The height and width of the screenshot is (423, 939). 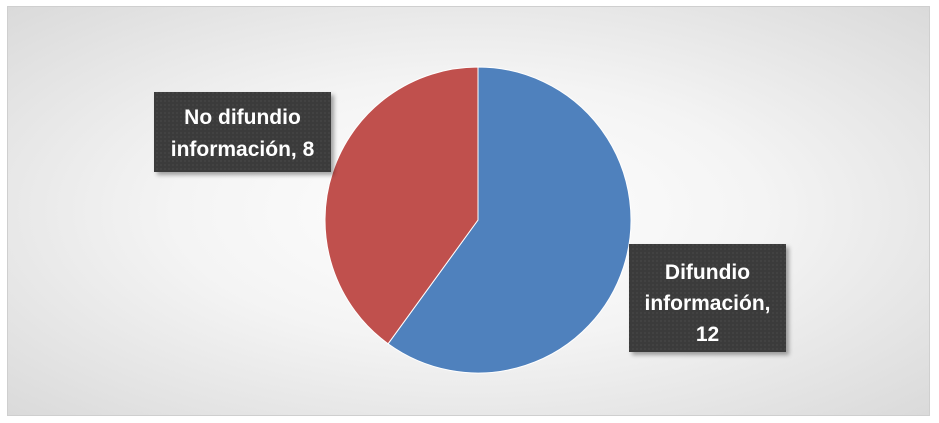 I want to click on data-label-1: Difundio información, 12, so click(x=707, y=298).